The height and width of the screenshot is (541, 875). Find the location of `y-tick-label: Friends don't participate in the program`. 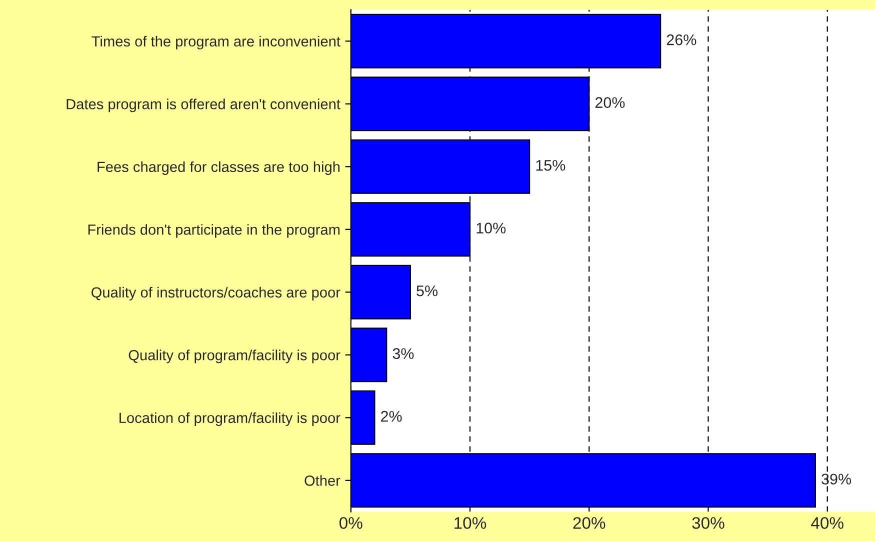

y-tick-label: Friends don't participate in the program is located at coordinates (214, 231).